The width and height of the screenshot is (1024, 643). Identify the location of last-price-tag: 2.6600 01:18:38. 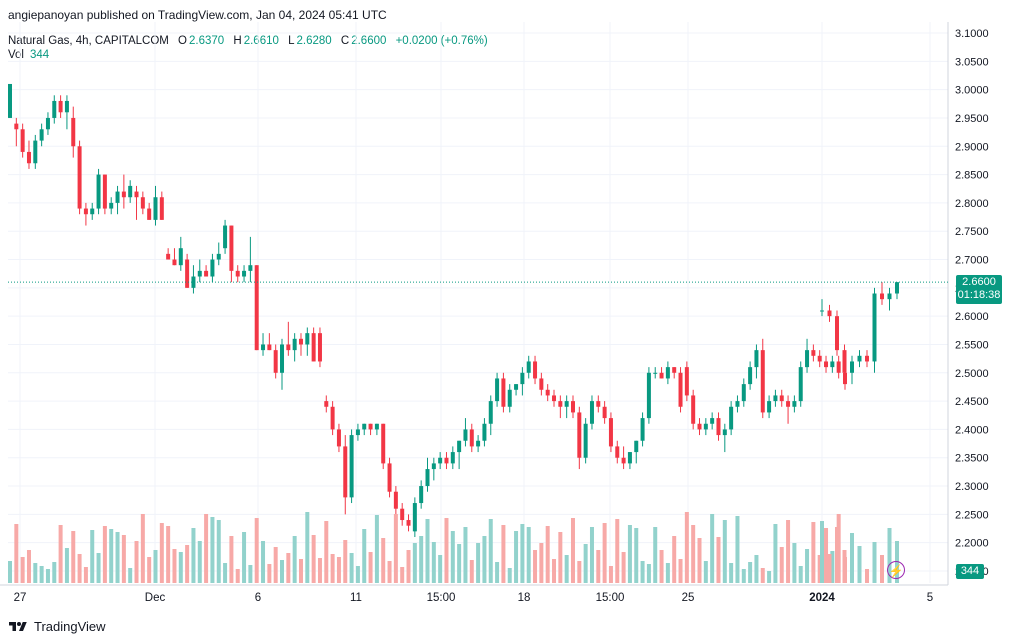
(979, 289).